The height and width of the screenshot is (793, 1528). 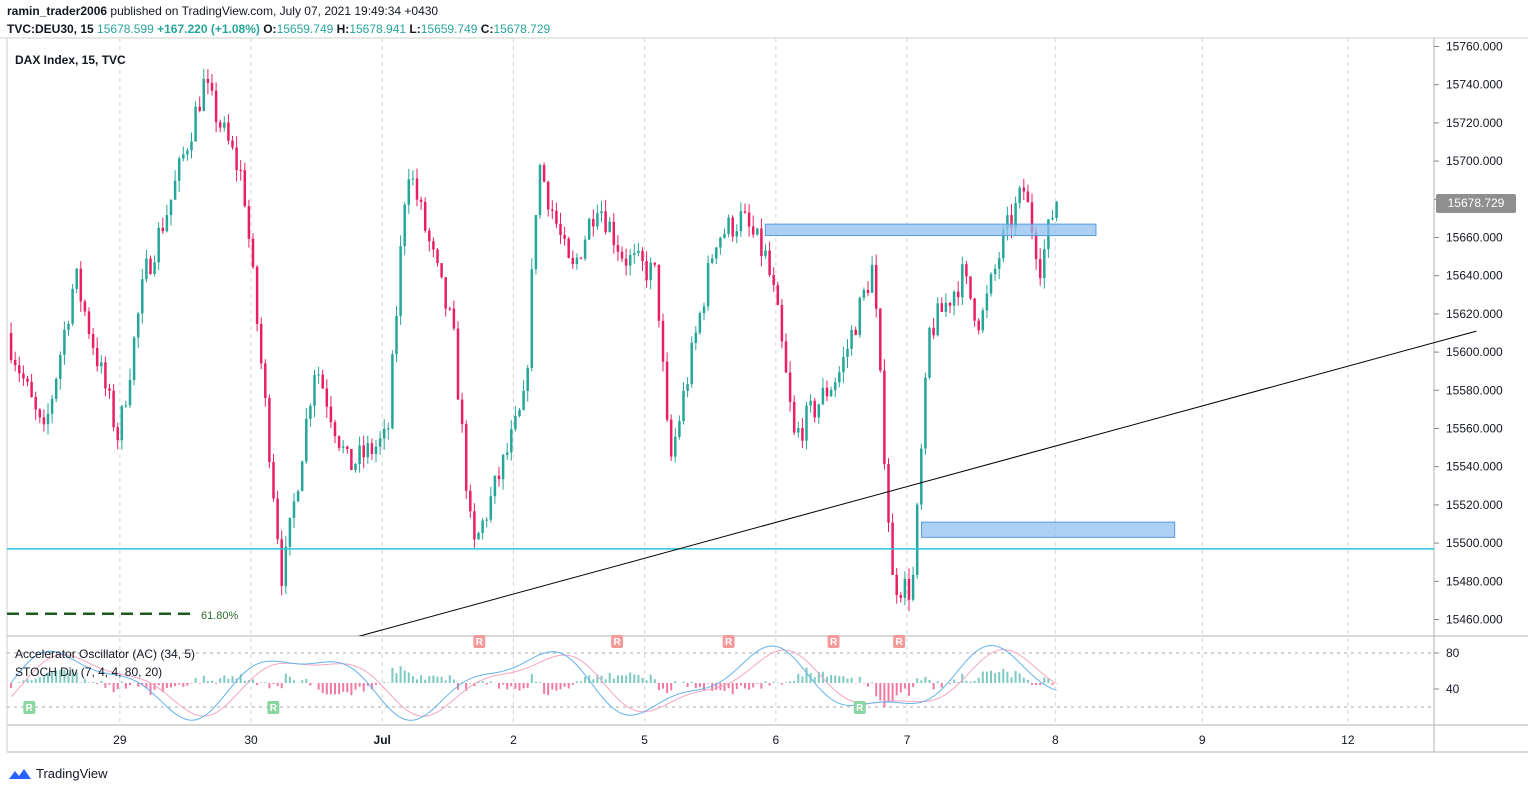 What do you see at coordinates (1474, 429) in the screenshot?
I see `y-tick-label: 15560.000` at bounding box center [1474, 429].